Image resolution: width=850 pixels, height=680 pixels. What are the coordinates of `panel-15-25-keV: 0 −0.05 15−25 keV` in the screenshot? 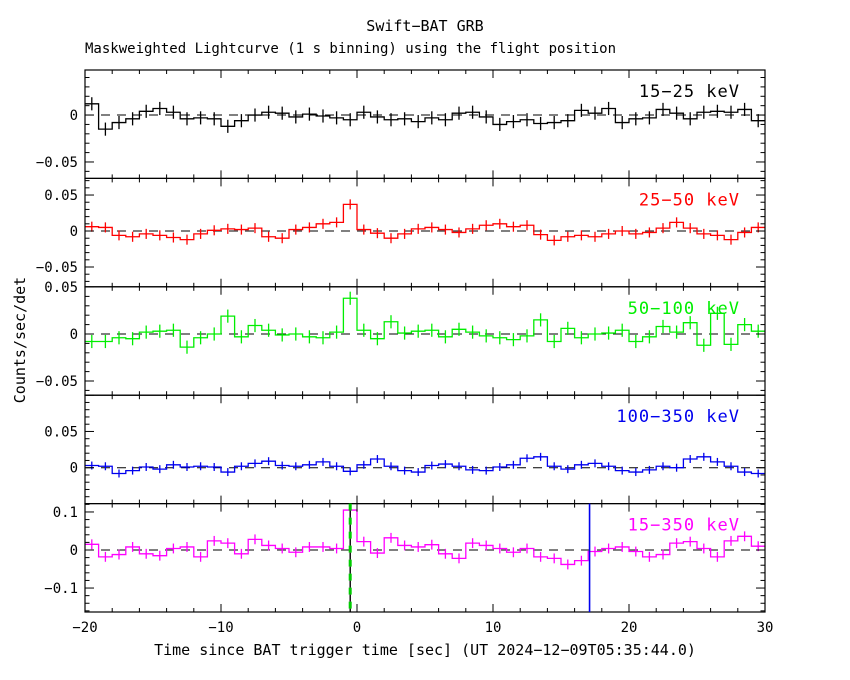 It's located at (401, 124).